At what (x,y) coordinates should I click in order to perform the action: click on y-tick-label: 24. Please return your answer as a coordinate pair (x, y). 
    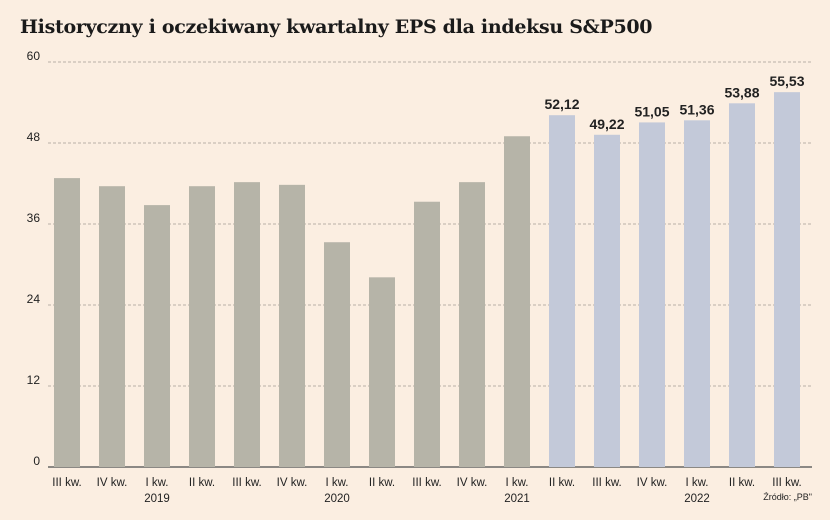
    Looking at the image, I should click on (34, 299).